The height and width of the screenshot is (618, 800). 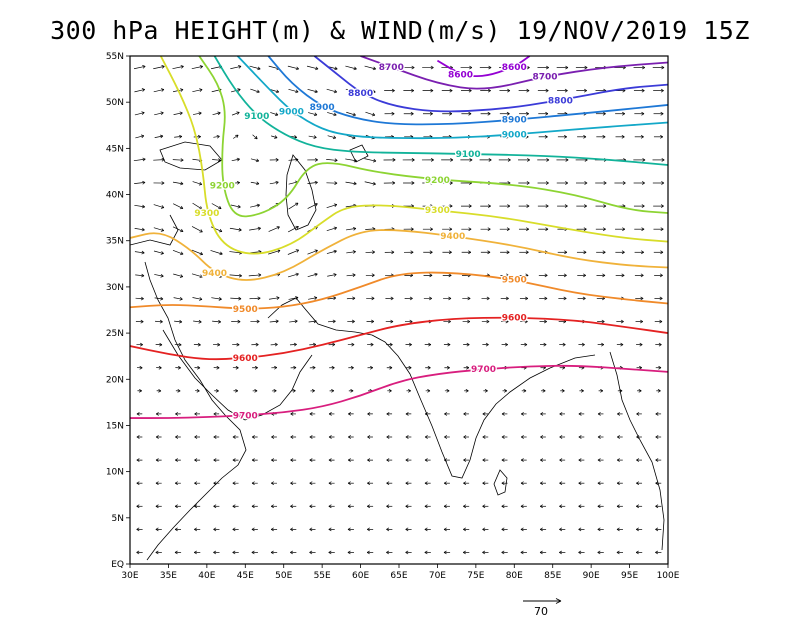 I want to click on contour-label-9600: 9600, so click(x=245, y=359).